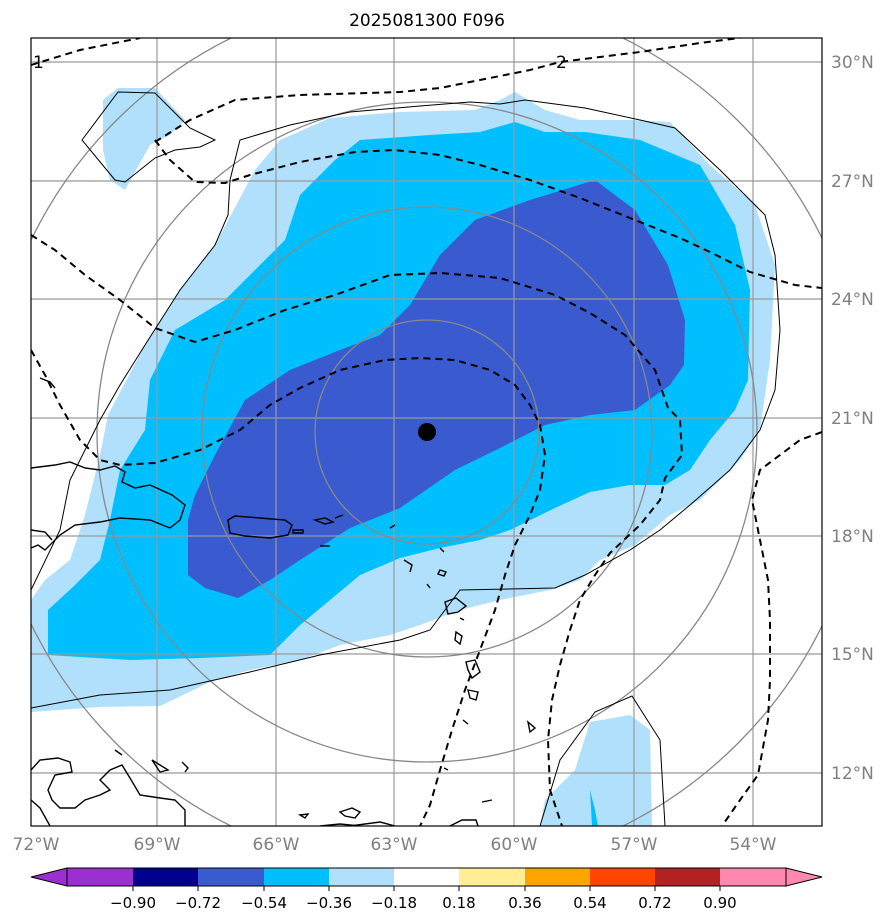  Describe the element at coordinates (719, 903) in the screenshot. I see `colorbar-tick-10: 0.90` at that location.